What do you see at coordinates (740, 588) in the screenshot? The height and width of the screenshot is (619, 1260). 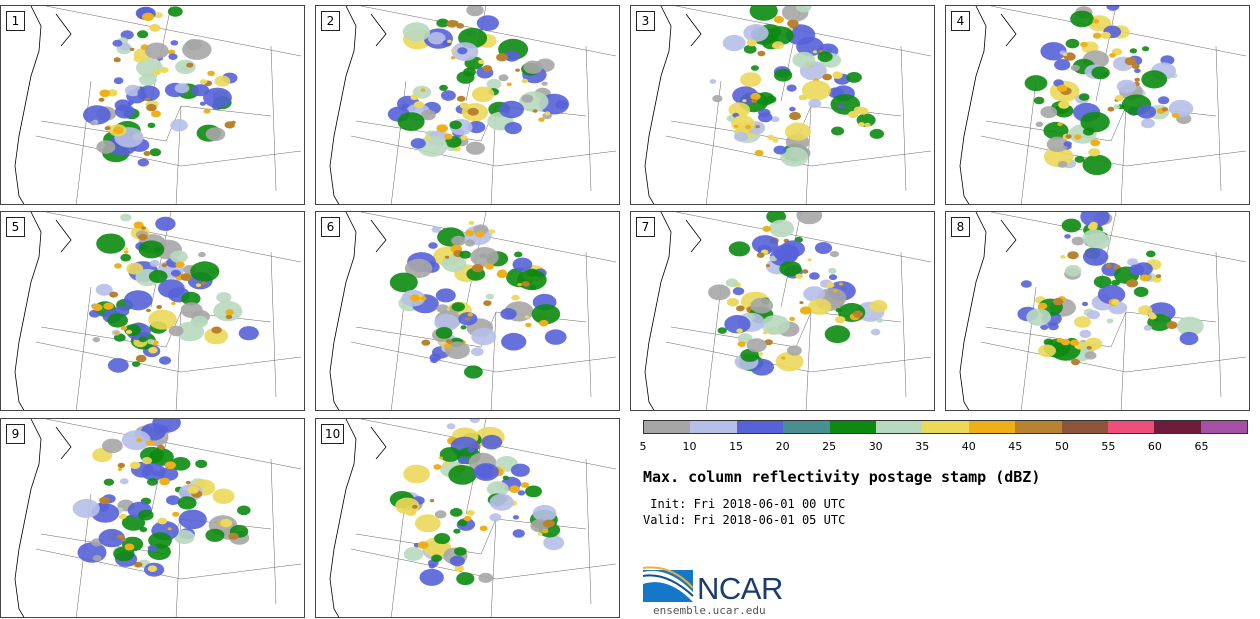 I see `ncar-logo-text: NCAR` at bounding box center [740, 588].